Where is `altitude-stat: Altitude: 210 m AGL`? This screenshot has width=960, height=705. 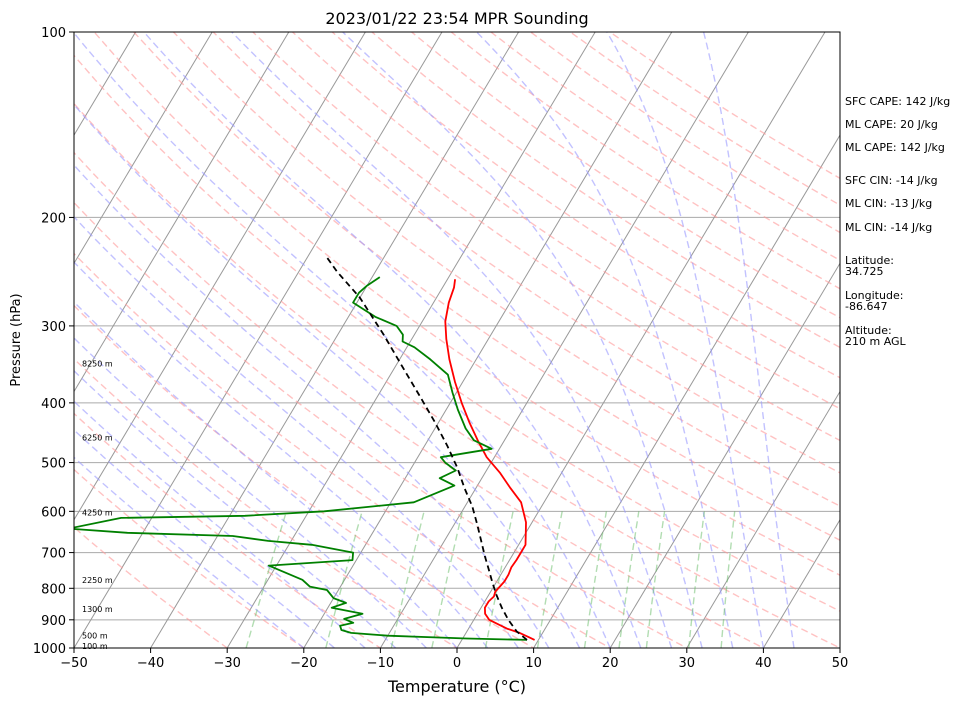 altitude-stat: Altitude: 210 m AGL is located at coordinates (875, 336).